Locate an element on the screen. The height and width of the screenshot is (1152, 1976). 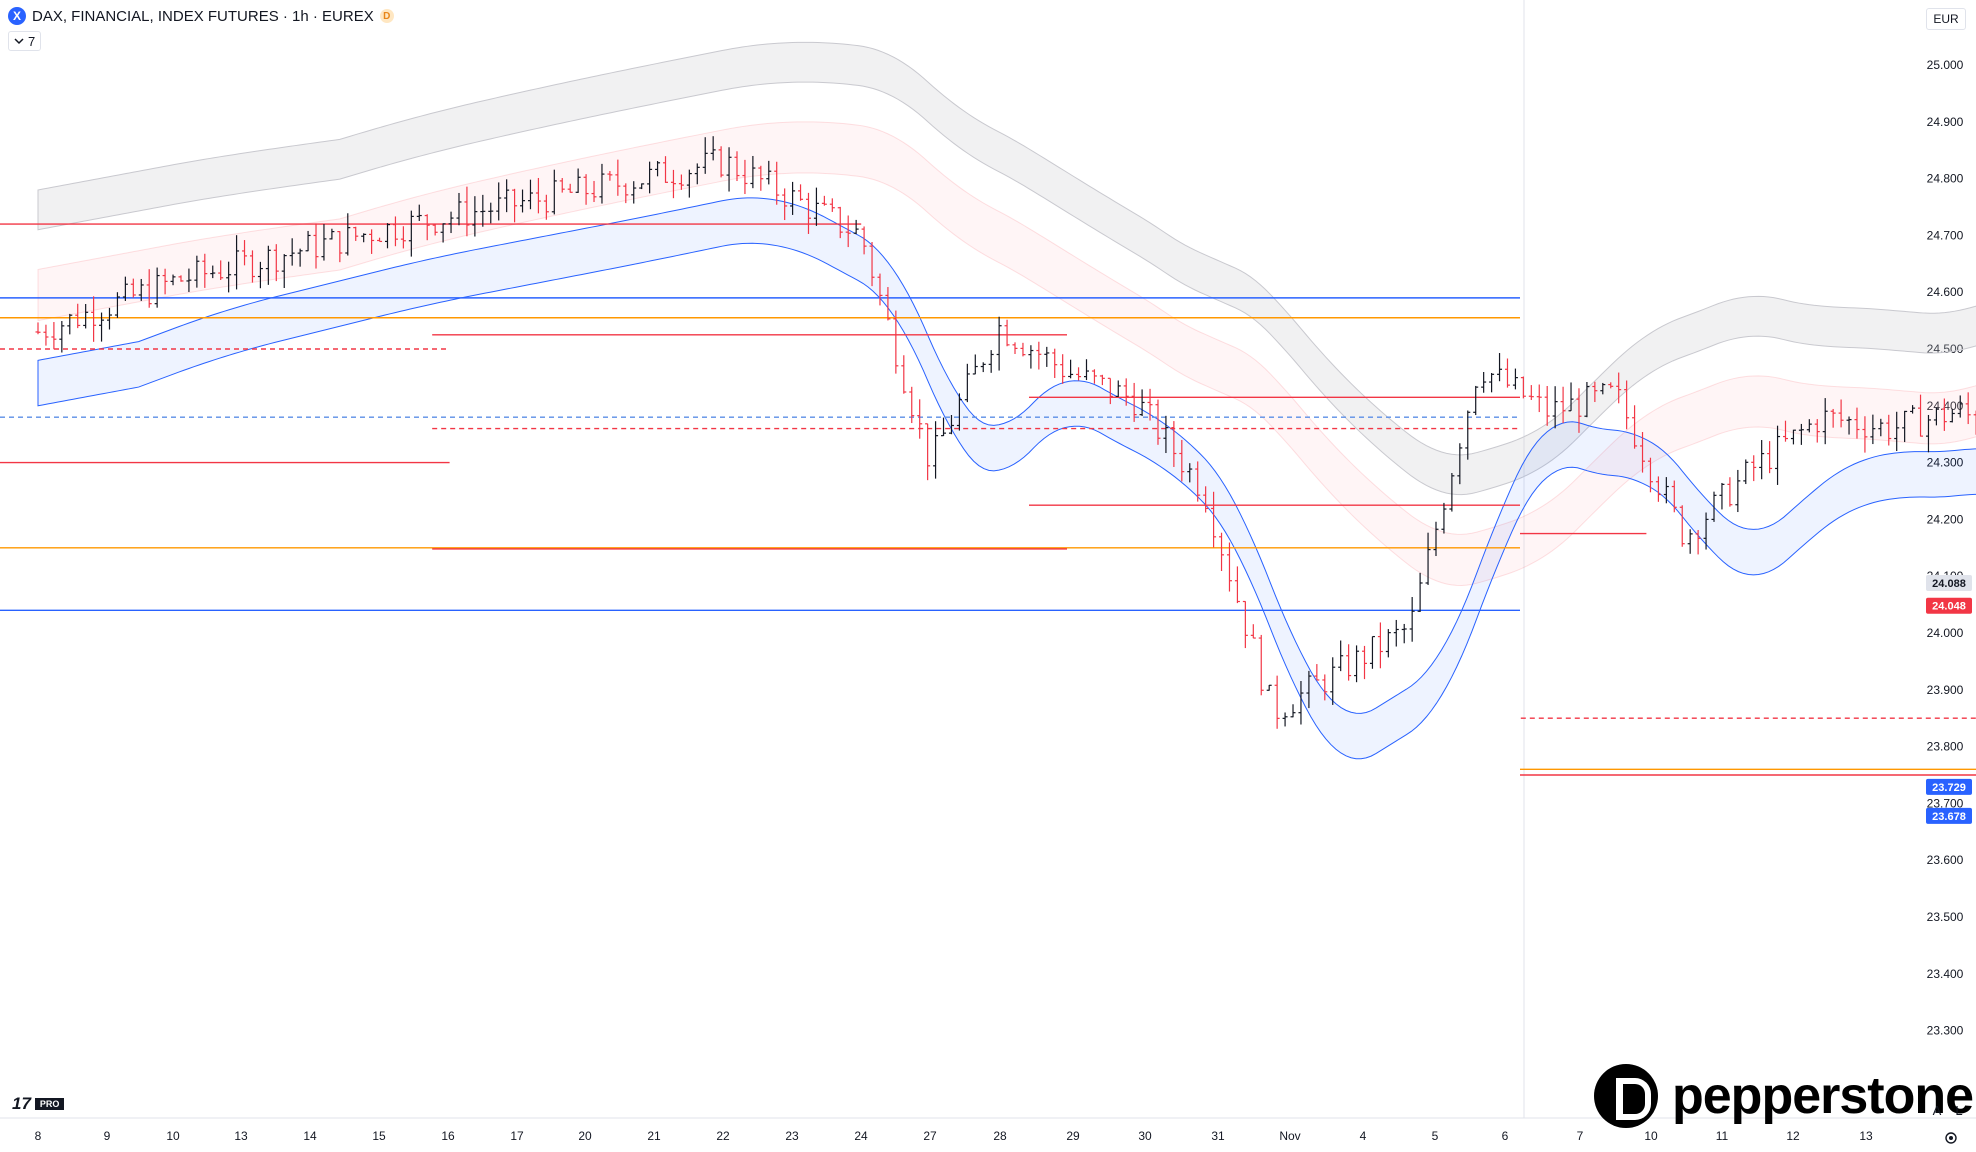
brand-logo: pepperstone is located at coordinates (1784, 1096).